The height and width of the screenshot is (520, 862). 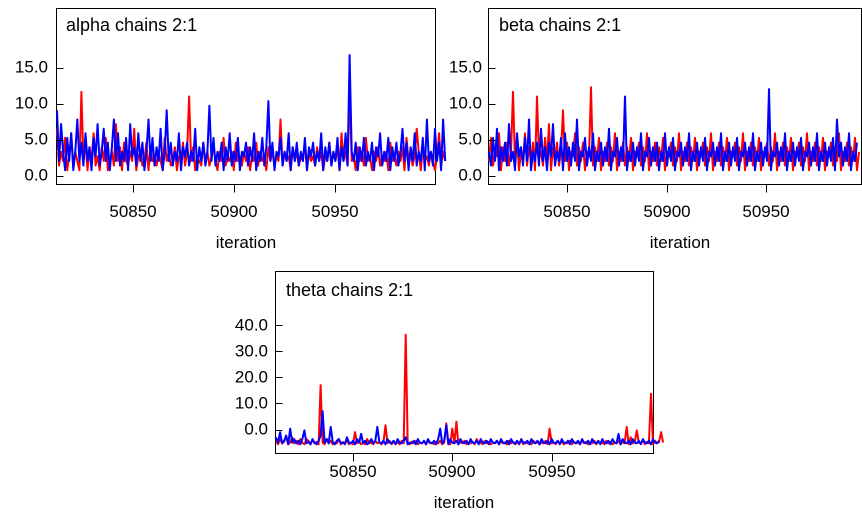 What do you see at coordinates (31, 102) in the screenshot?
I see `alpha-ytick-10: 10.0` at bounding box center [31, 102].